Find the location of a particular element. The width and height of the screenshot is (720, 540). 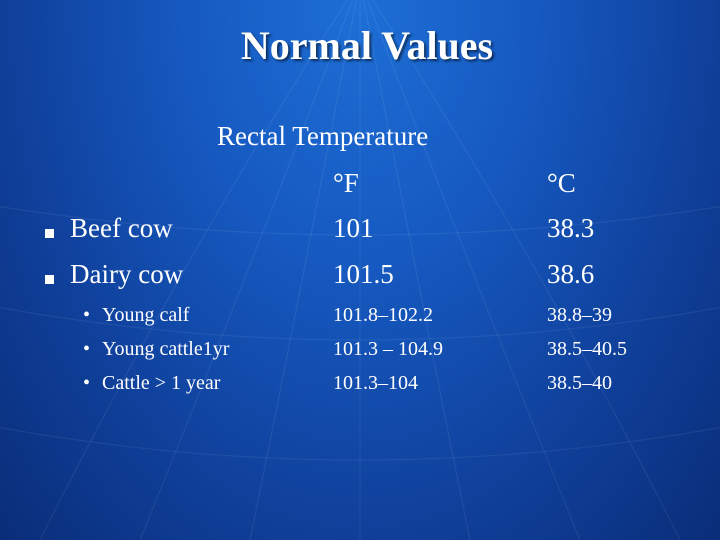

row-label: Cattle > 1 year is located at coordinates (161, 383).